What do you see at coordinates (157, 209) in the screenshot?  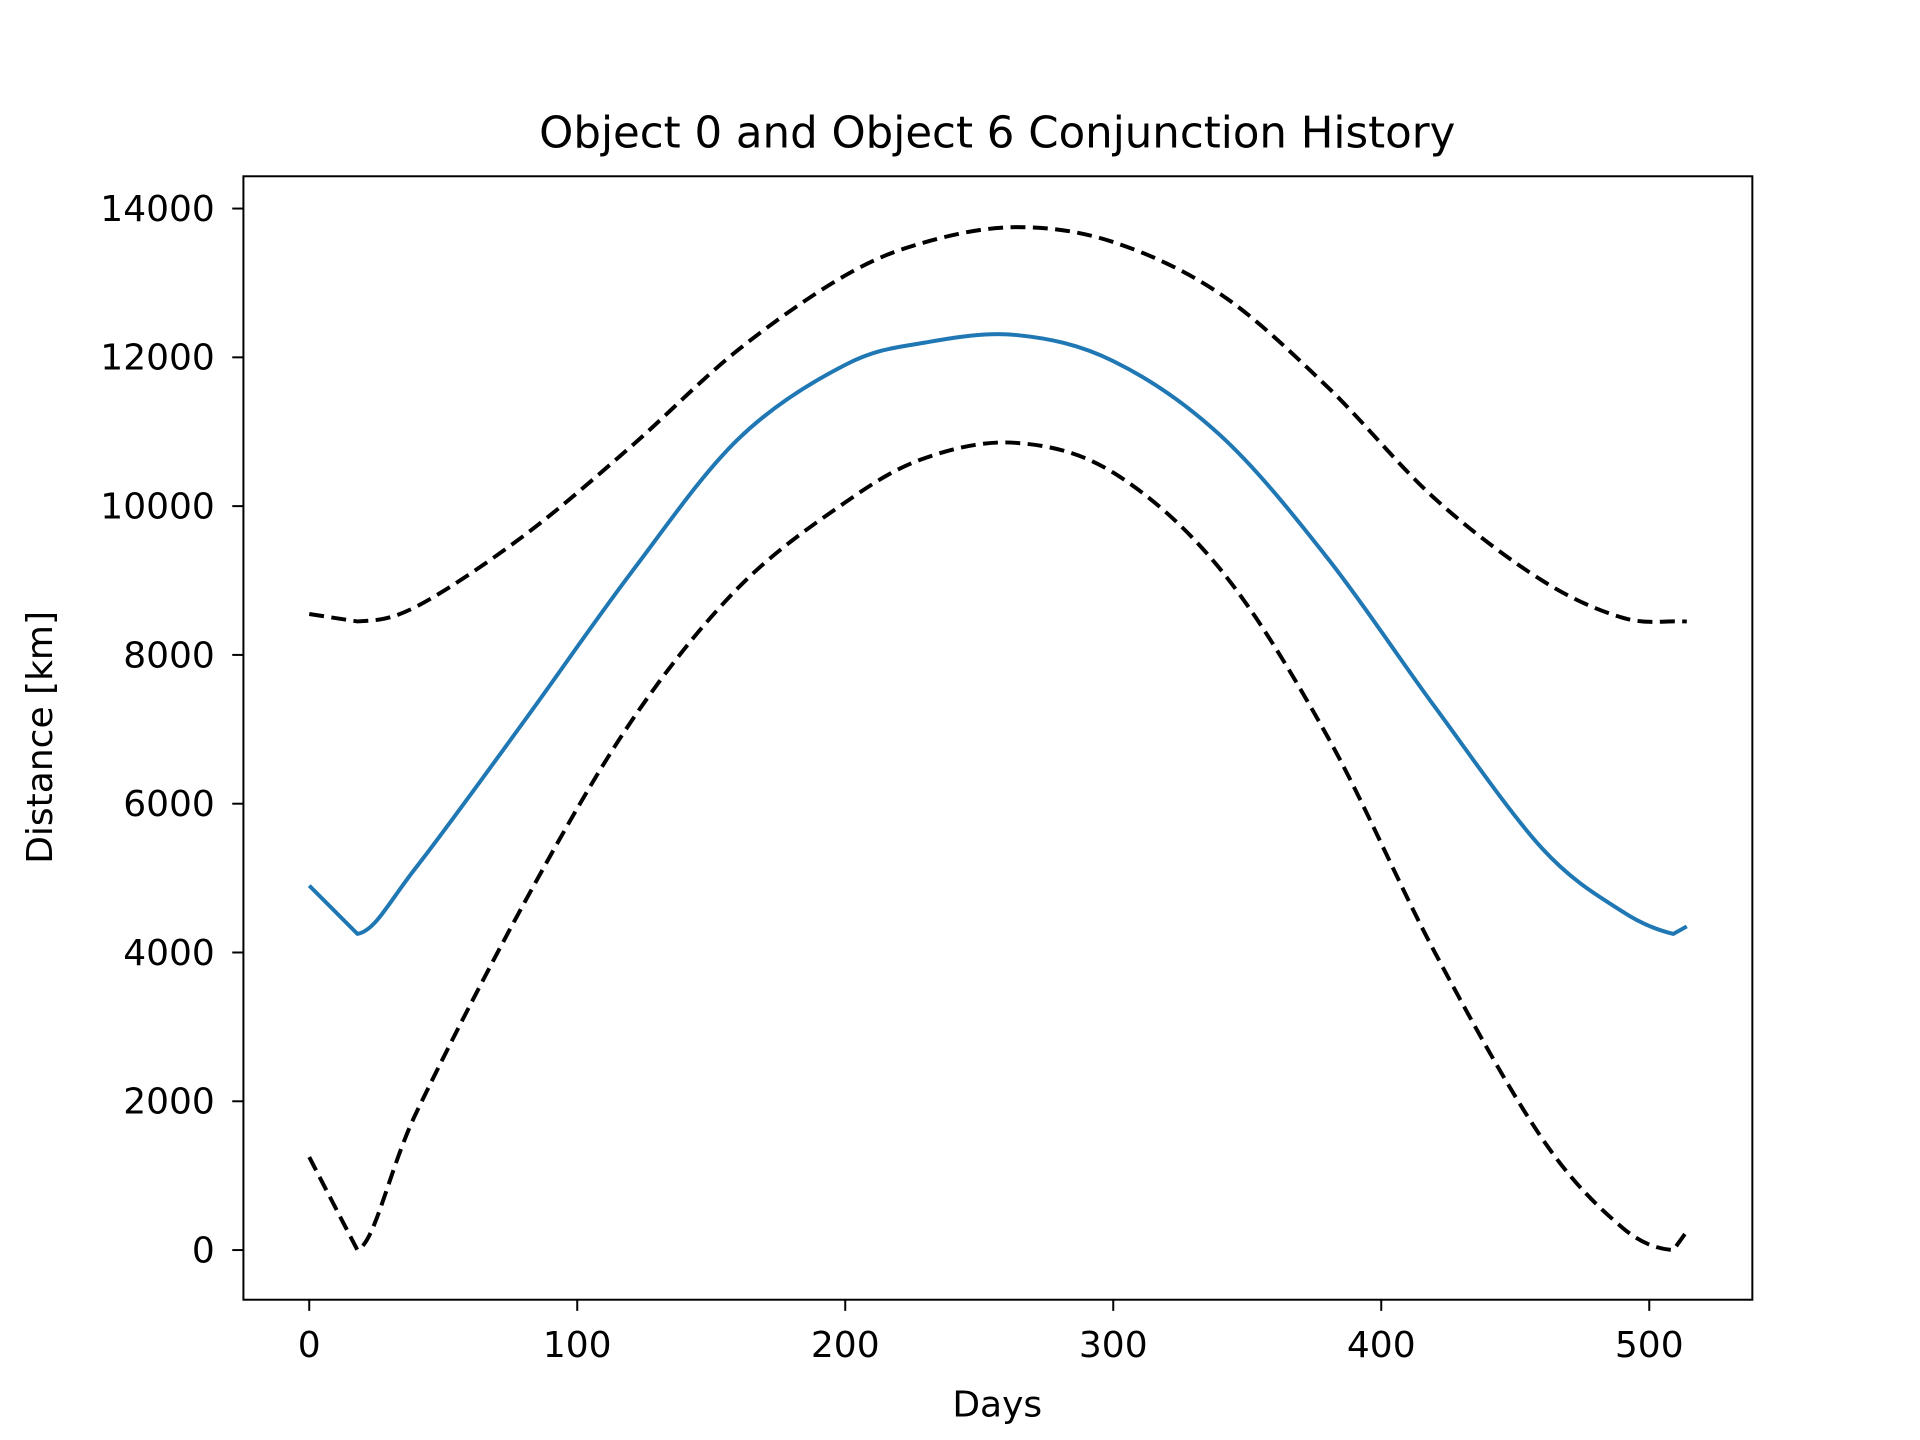 I see `y-tick-label: 14000` at bounding box center [157, 209].